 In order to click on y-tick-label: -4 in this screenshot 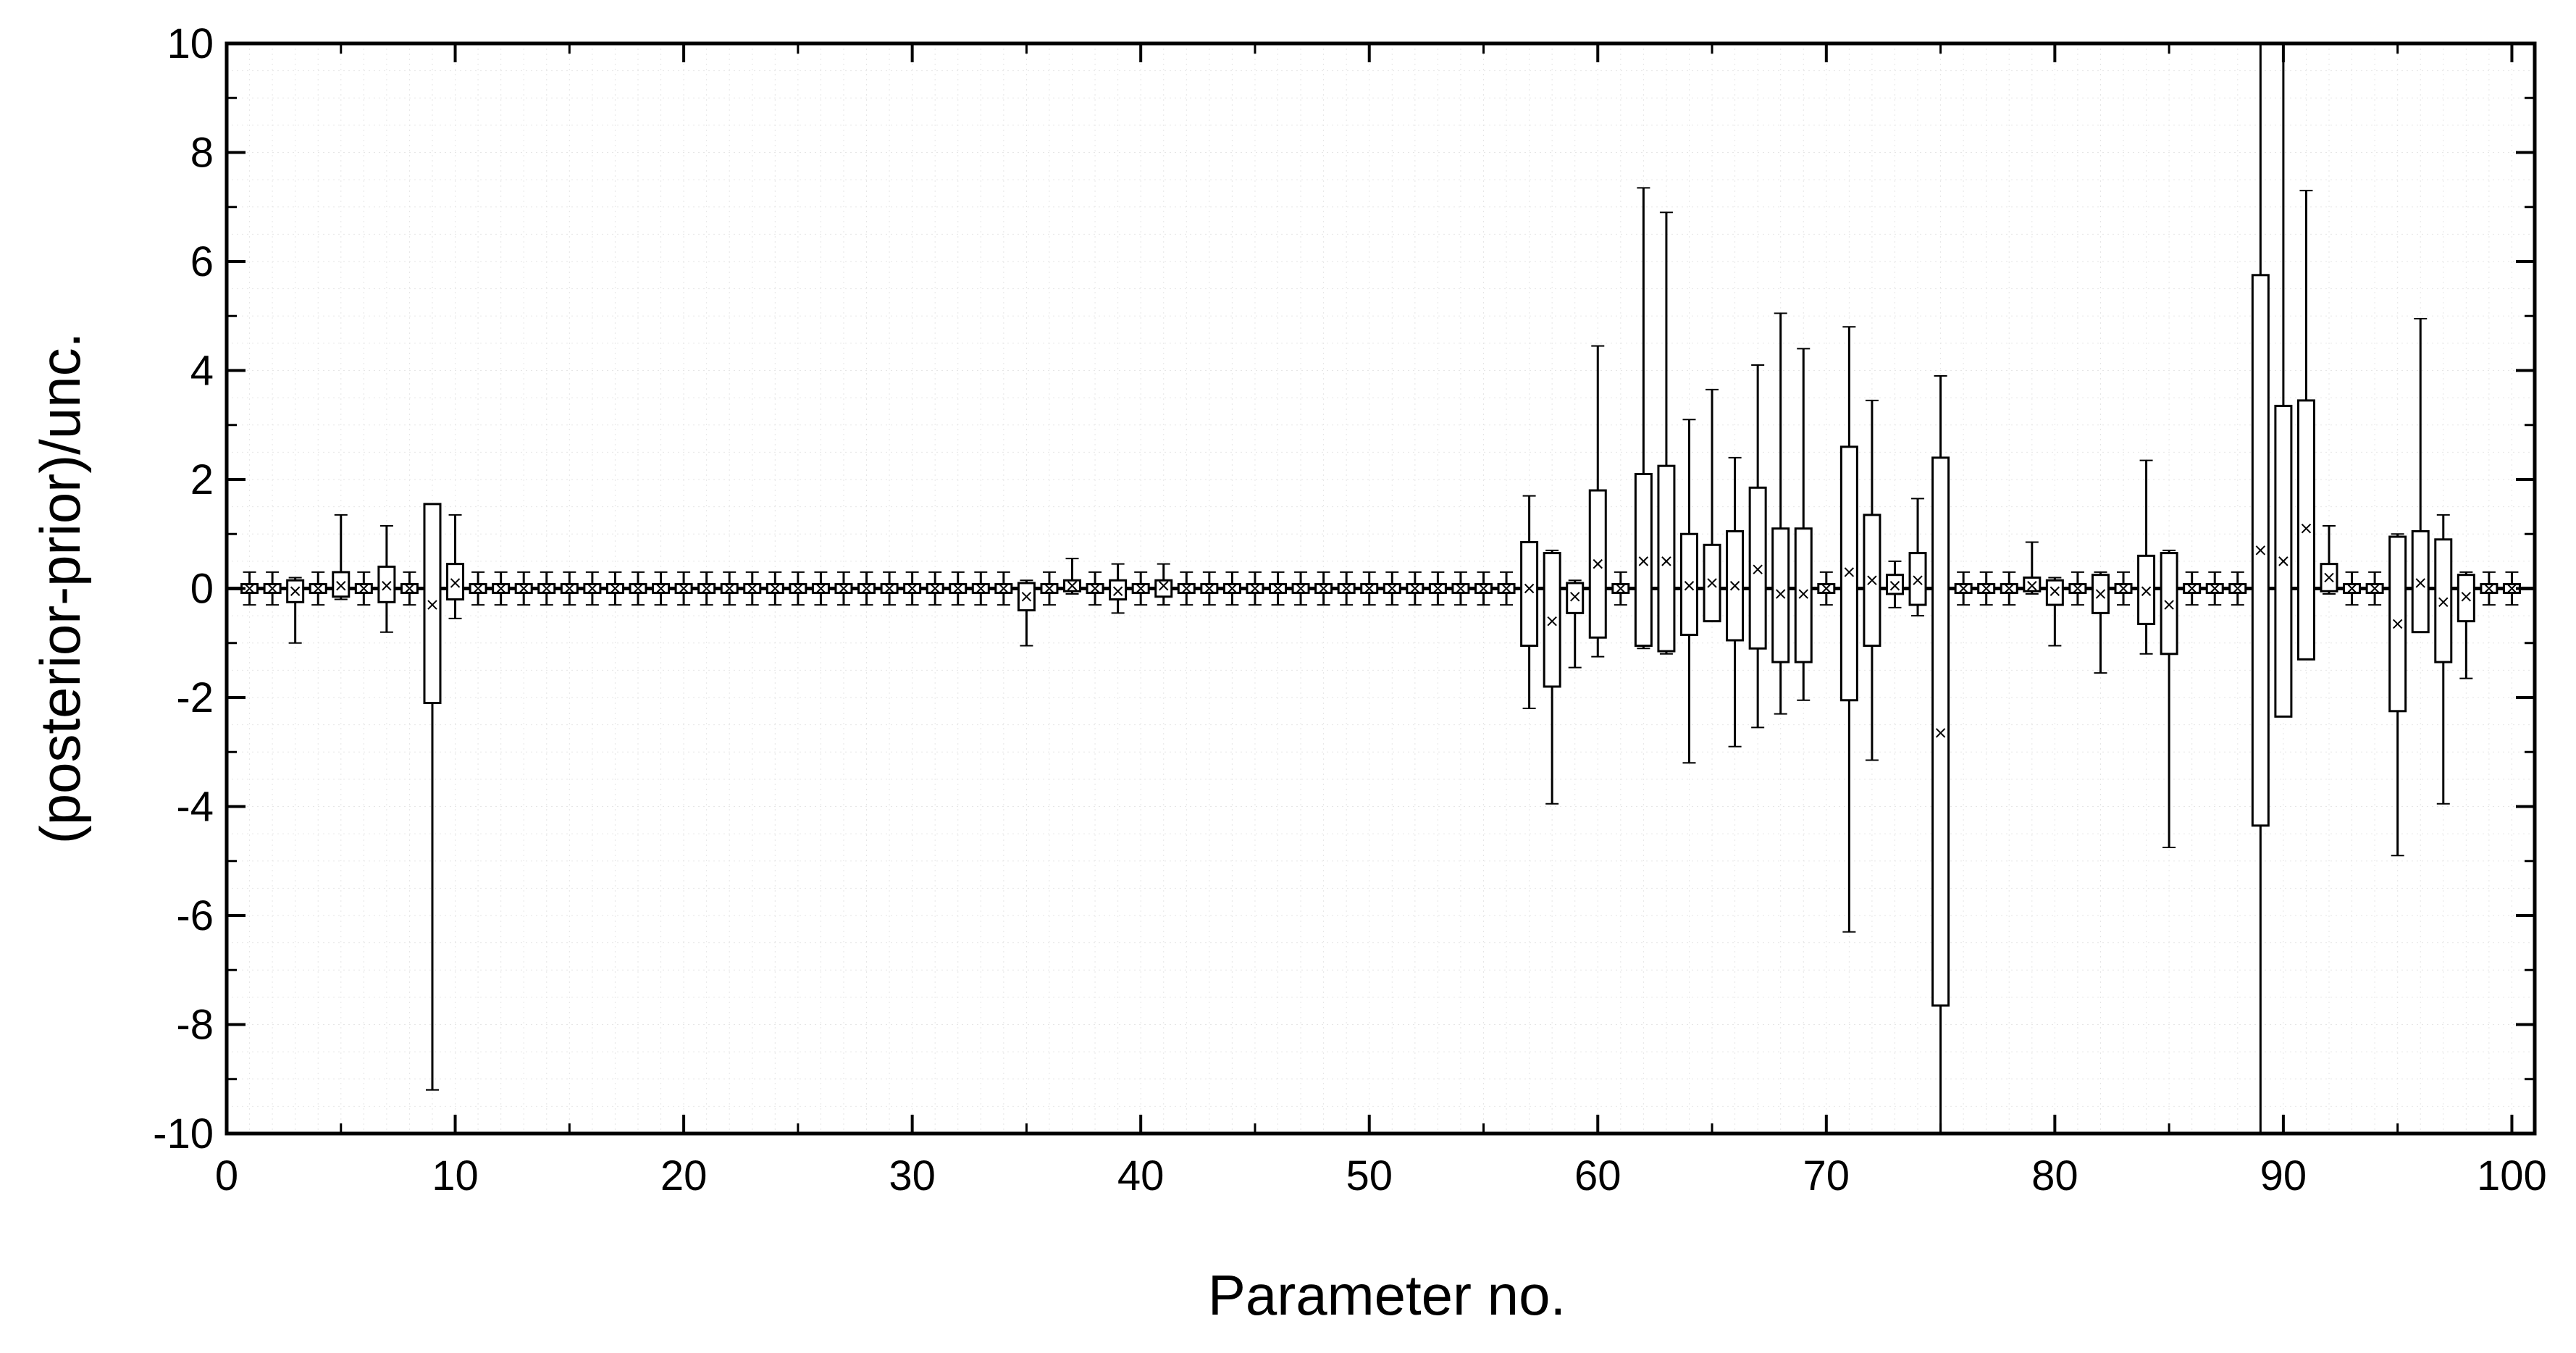, I will do `click(195, 807)`.